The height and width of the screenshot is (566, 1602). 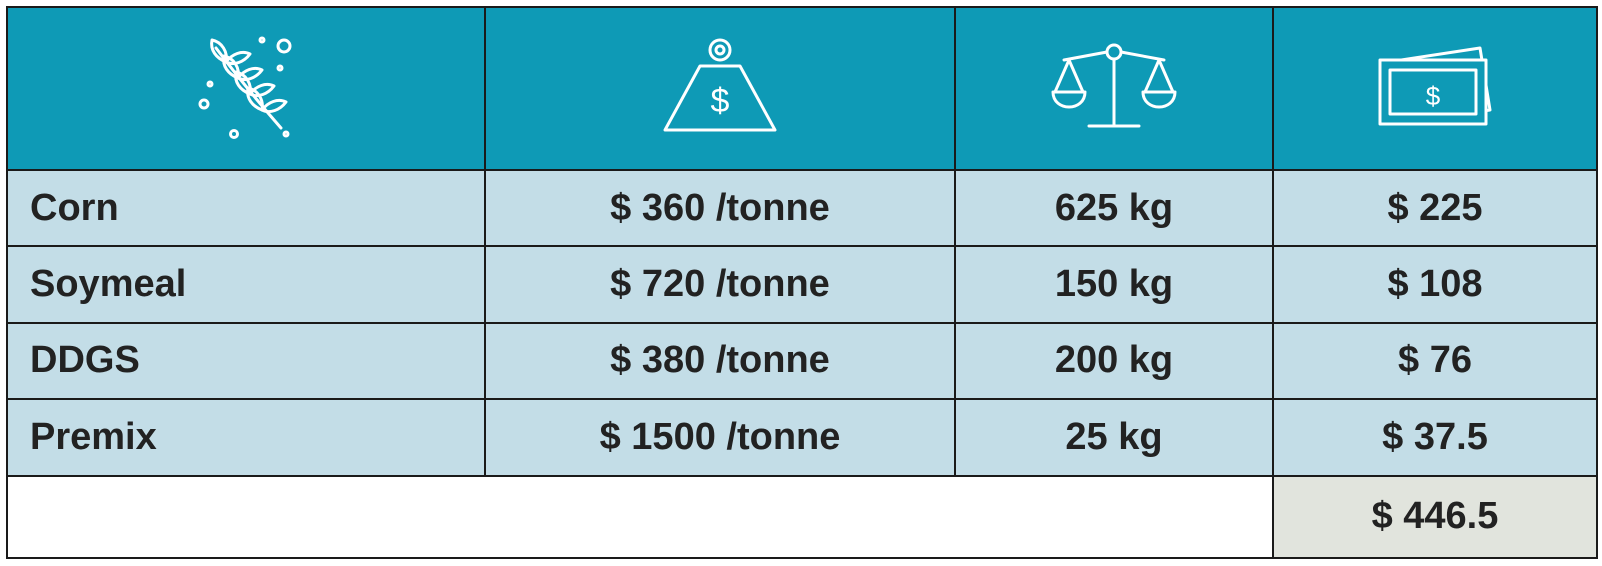 I want to click on money-bills-icon: $, so click(x=1435, y=86).